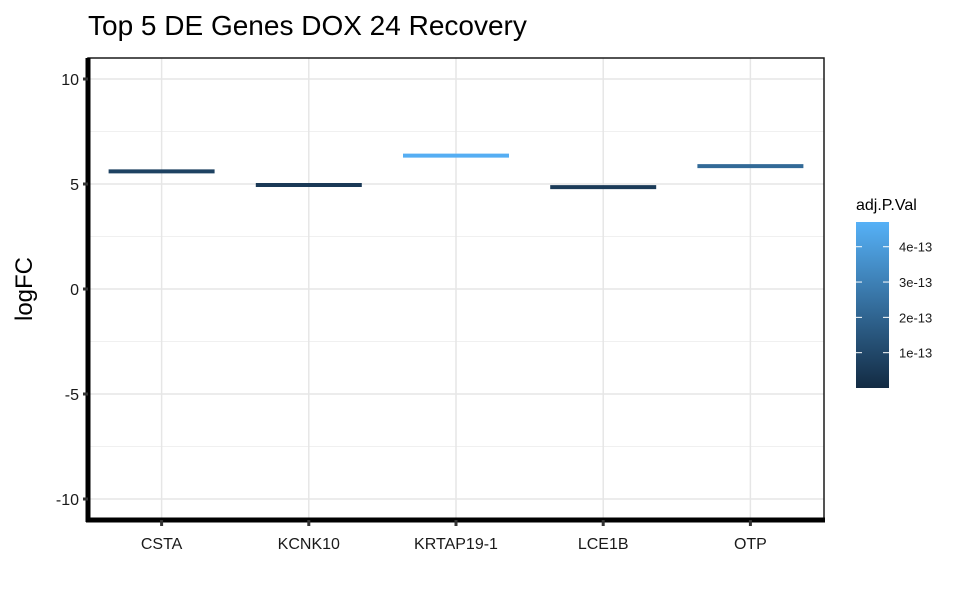 Image resolution: width=963 pixels, height=595 pixels. What do you see at coordinates (74, 185) in the screenshot?
I see `y-tick-label: 5` at bounding box center [74, 185].